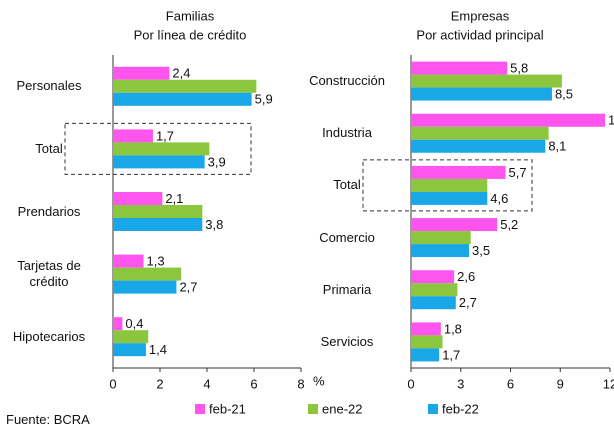  Describe the element at coordinates (509, 224) in the screenshot. I see `value-label: 5,2` at that location.